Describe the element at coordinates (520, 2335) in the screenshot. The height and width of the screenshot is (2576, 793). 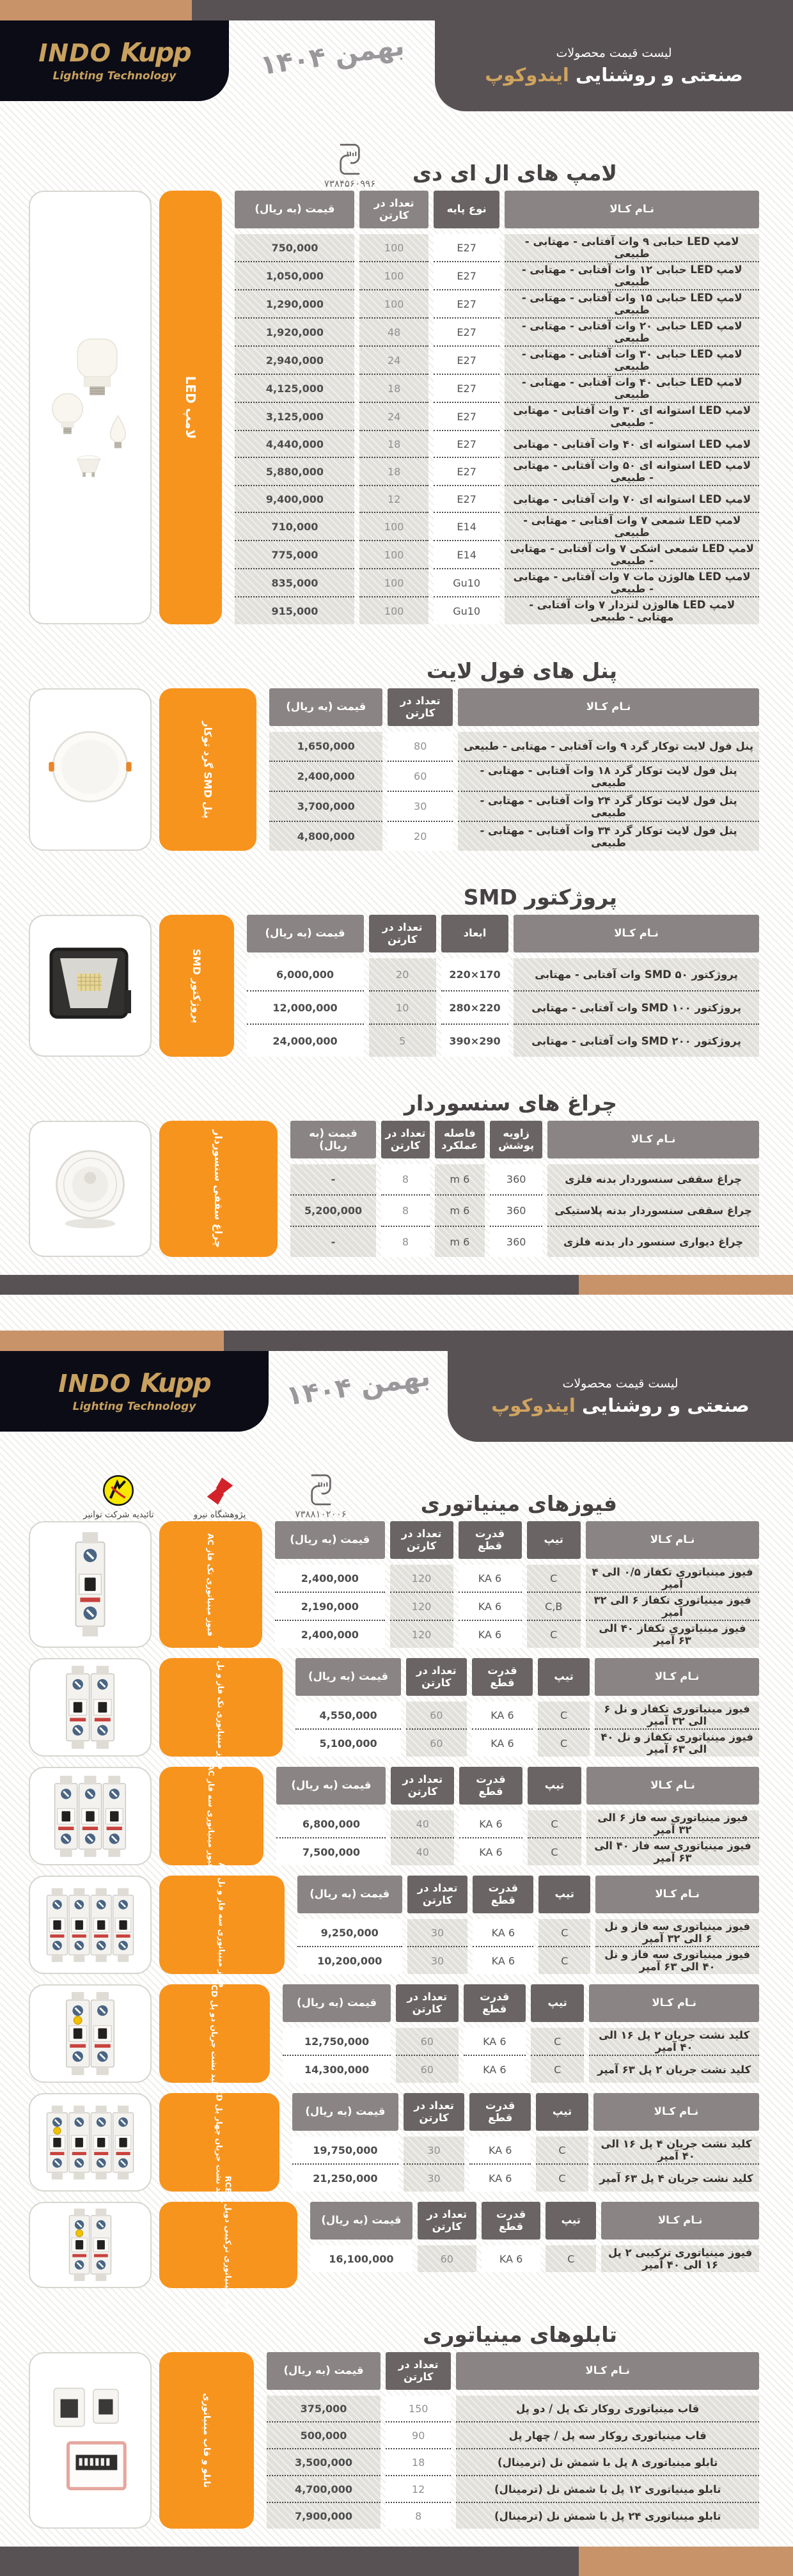
I see `section-title: تابلوهای مینیاتوری` at that location.